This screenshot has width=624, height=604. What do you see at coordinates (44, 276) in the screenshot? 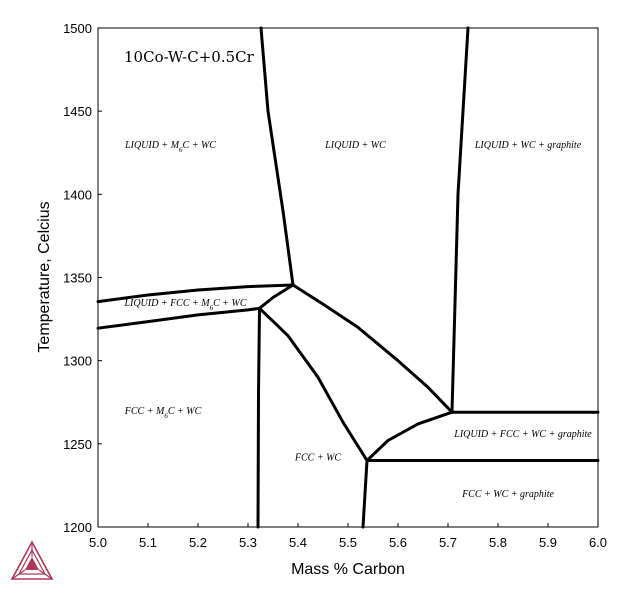
I see `y-axis-title: Temperature, Celcius` at bounding box center [44, 276].